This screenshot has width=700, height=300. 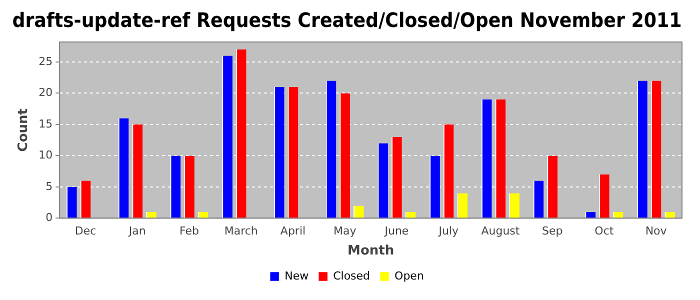 I want to click on y-tick-label: 15, so click(x=45, y=123).